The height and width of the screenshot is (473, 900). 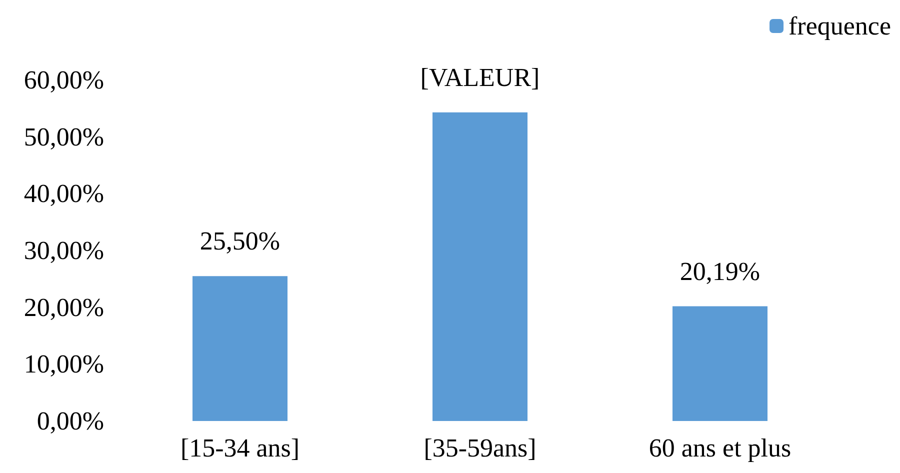 I want to click on data-label: 25,50%, so click(x=240, y=241).